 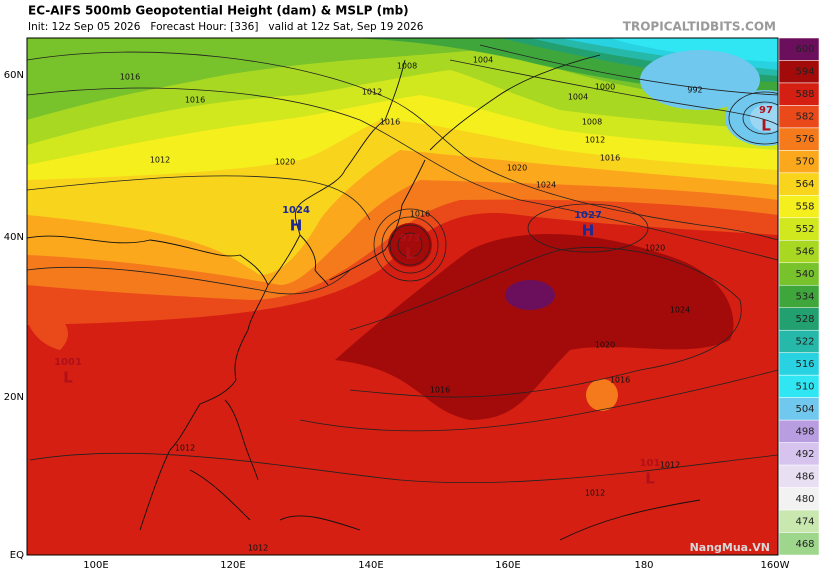 What do you see at coordinates (775, 565) in the screenshot?
I see `lon-label: 160W` at bounding box center [775, 565].